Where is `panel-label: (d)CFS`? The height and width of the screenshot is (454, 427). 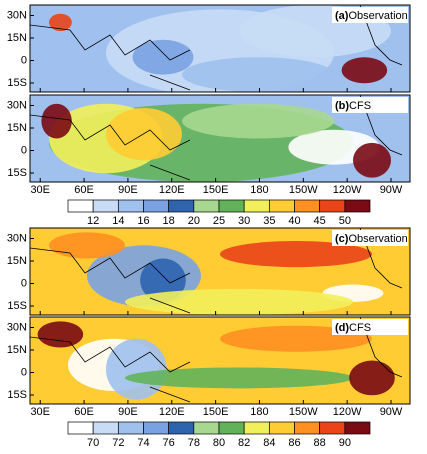
panel-label: (d)CFS is located at coordinates (353, 328).